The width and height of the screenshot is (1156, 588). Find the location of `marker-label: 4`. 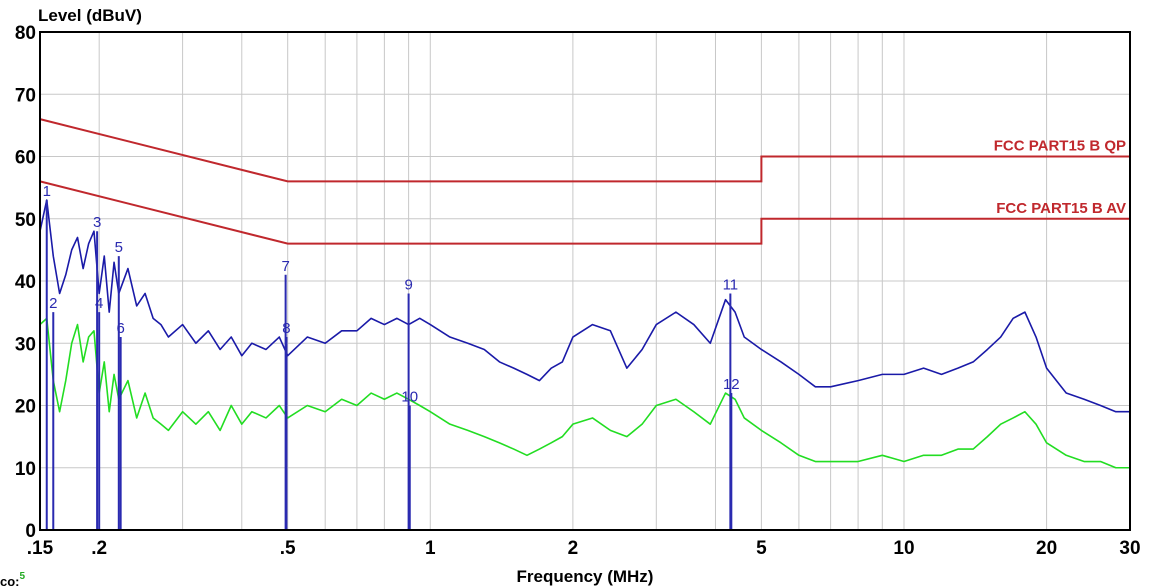

marker-label: 4 is located at coordinates (99, 303).